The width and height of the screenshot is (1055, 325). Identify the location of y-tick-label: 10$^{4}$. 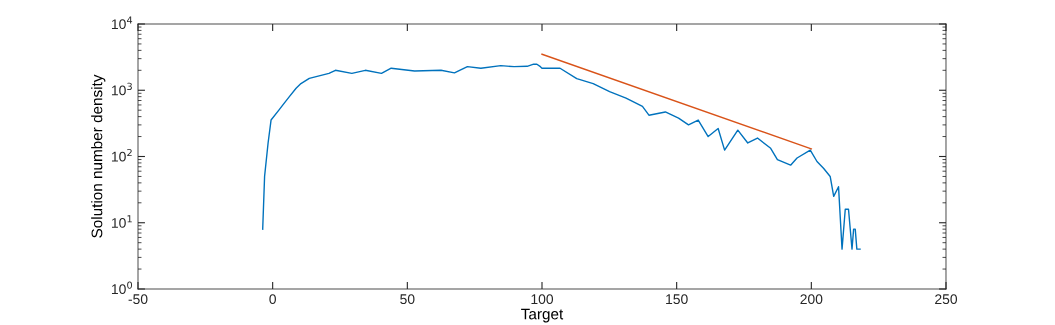
(122, 23).